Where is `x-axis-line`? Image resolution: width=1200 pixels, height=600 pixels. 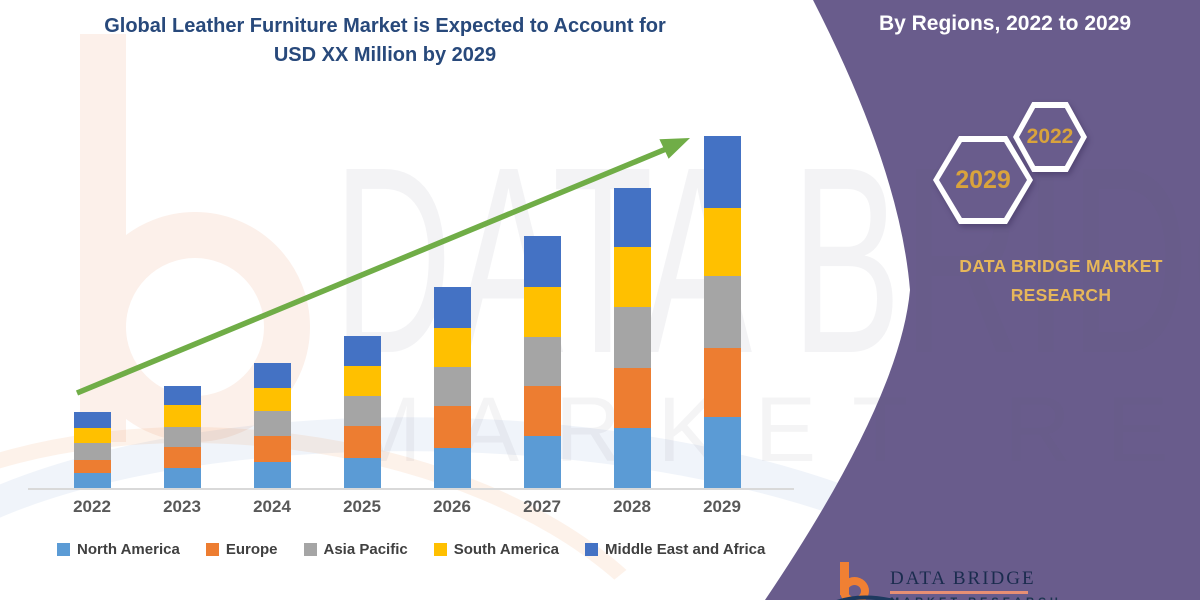
x-axis-line is located at coordinates (411, 489).